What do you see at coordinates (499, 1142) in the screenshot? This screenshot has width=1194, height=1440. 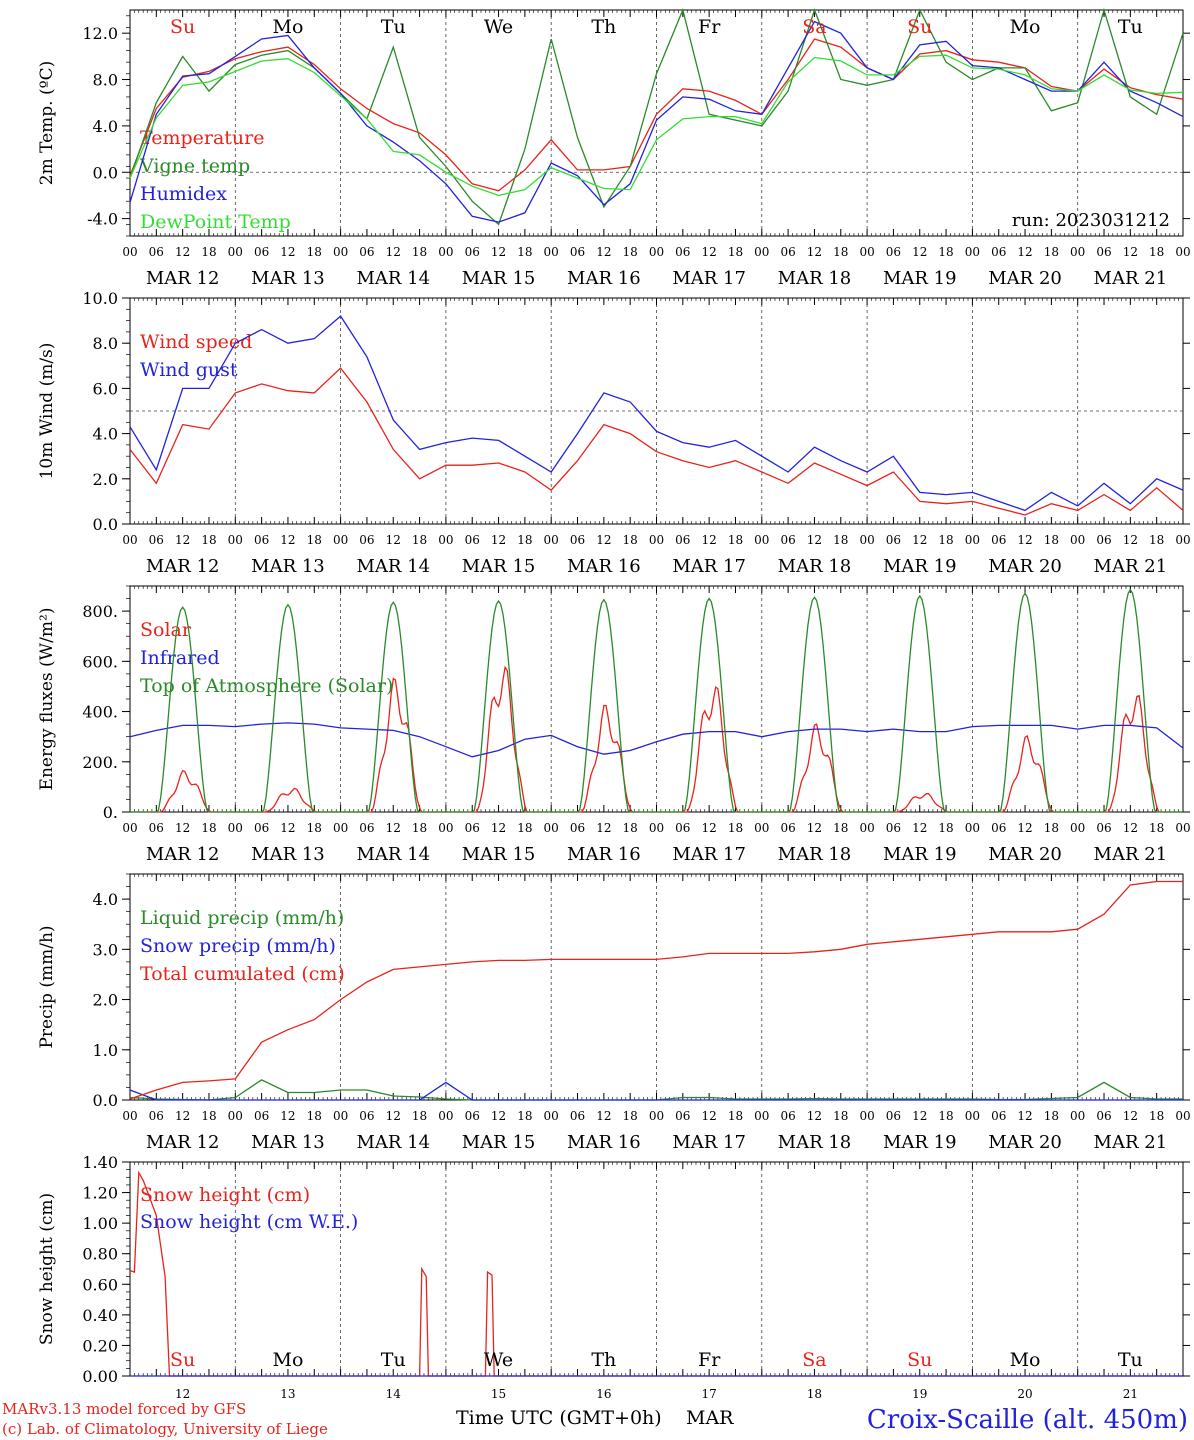 I see `date-label: MAR 15` at bounding box center [499, 1142].